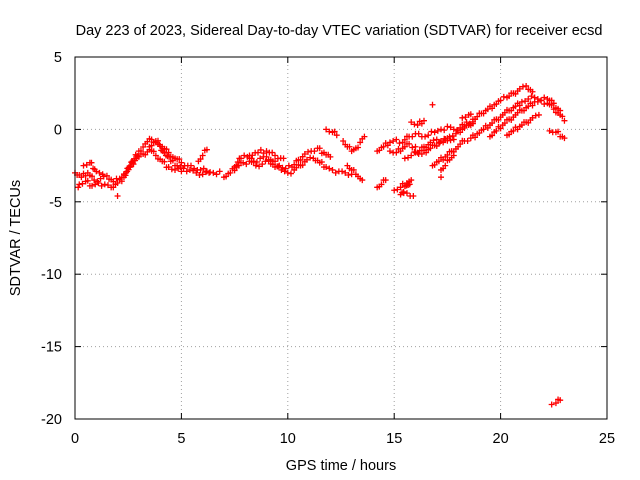 This screenshot has height=480, width=640. What do you see at coordinates (181, 439) in the screenshot?
I see `x-tick-label: 5` at bounding box center [181, 439].